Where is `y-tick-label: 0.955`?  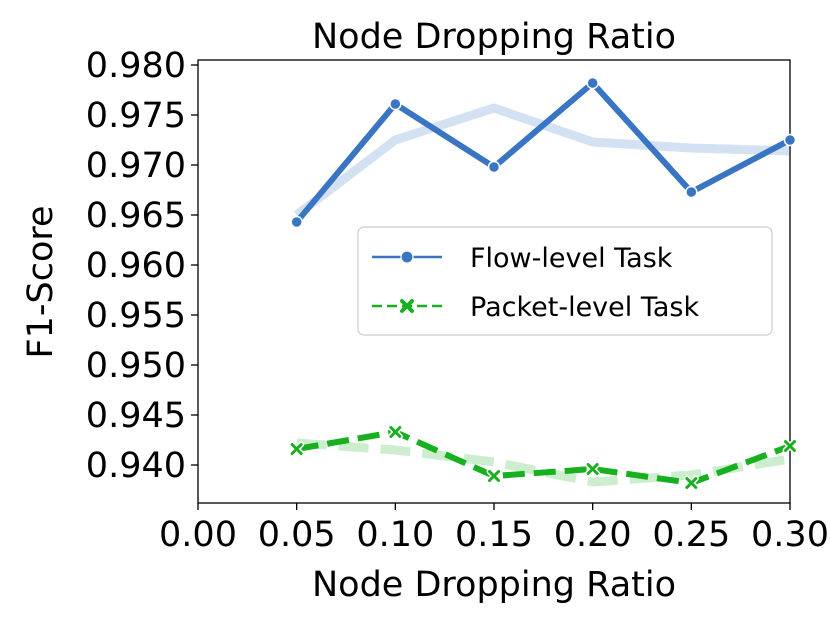 y-tick-label: 0.955 is located at coordinates (136, 316).